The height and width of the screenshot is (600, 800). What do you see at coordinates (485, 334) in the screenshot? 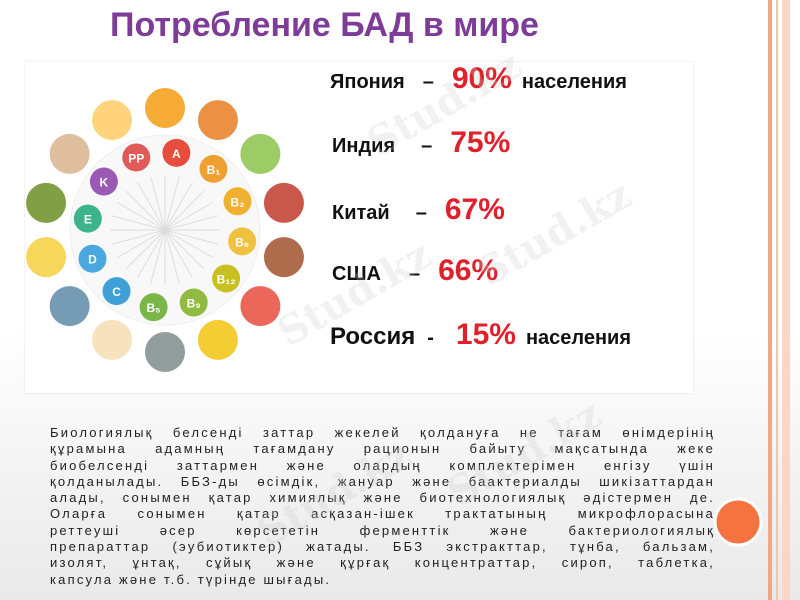
I see `percent: 15%` at bounding box center [485, 334].